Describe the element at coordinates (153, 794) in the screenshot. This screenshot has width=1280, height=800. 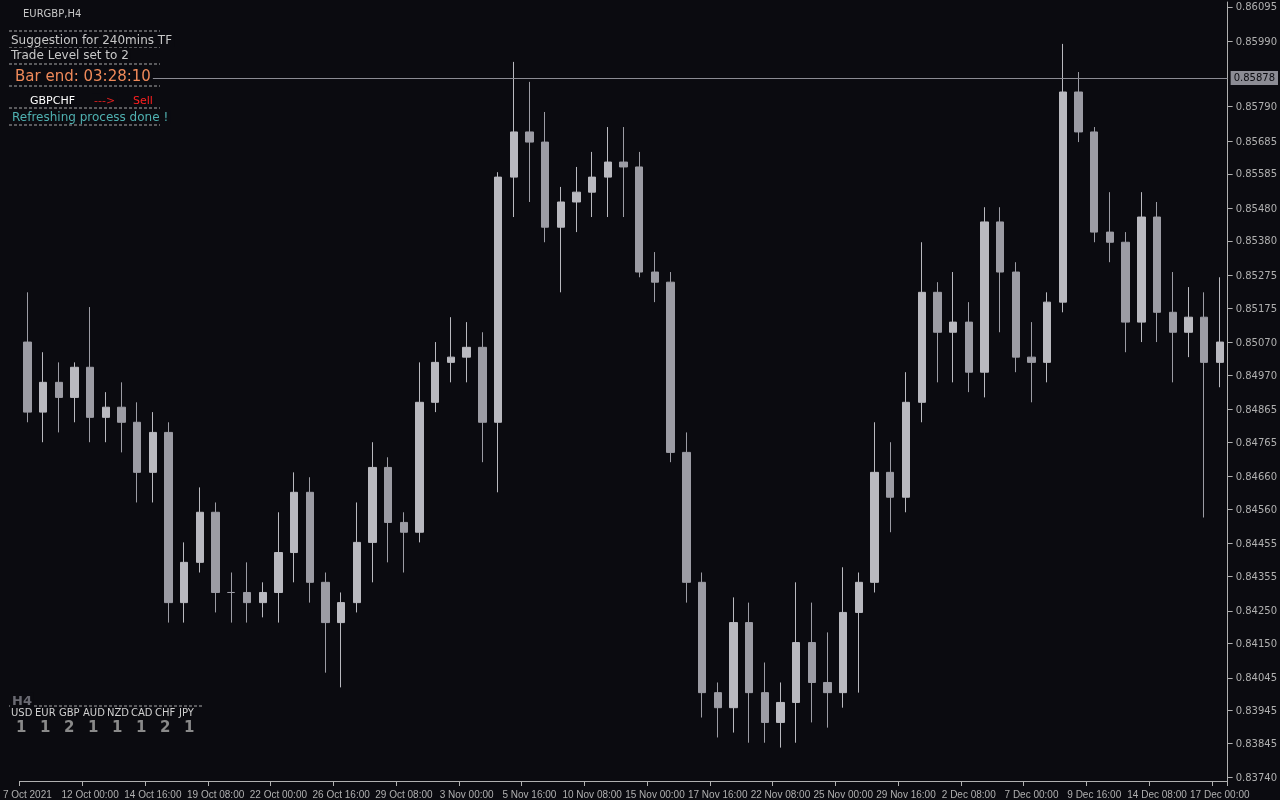
I see `x-tick-label: 14 Oct 16:00` at that location.